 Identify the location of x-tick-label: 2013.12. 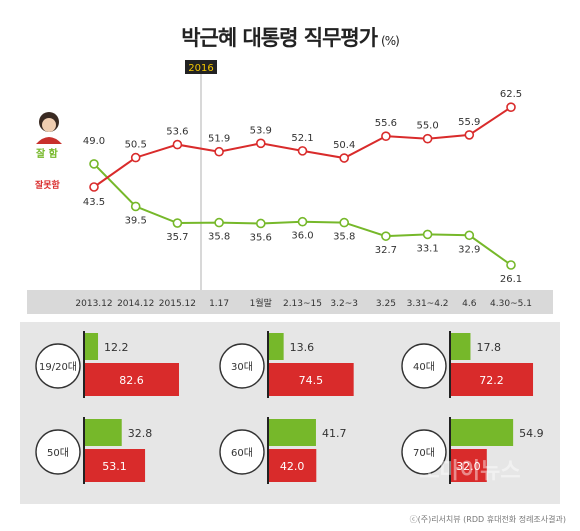
(93, 304).